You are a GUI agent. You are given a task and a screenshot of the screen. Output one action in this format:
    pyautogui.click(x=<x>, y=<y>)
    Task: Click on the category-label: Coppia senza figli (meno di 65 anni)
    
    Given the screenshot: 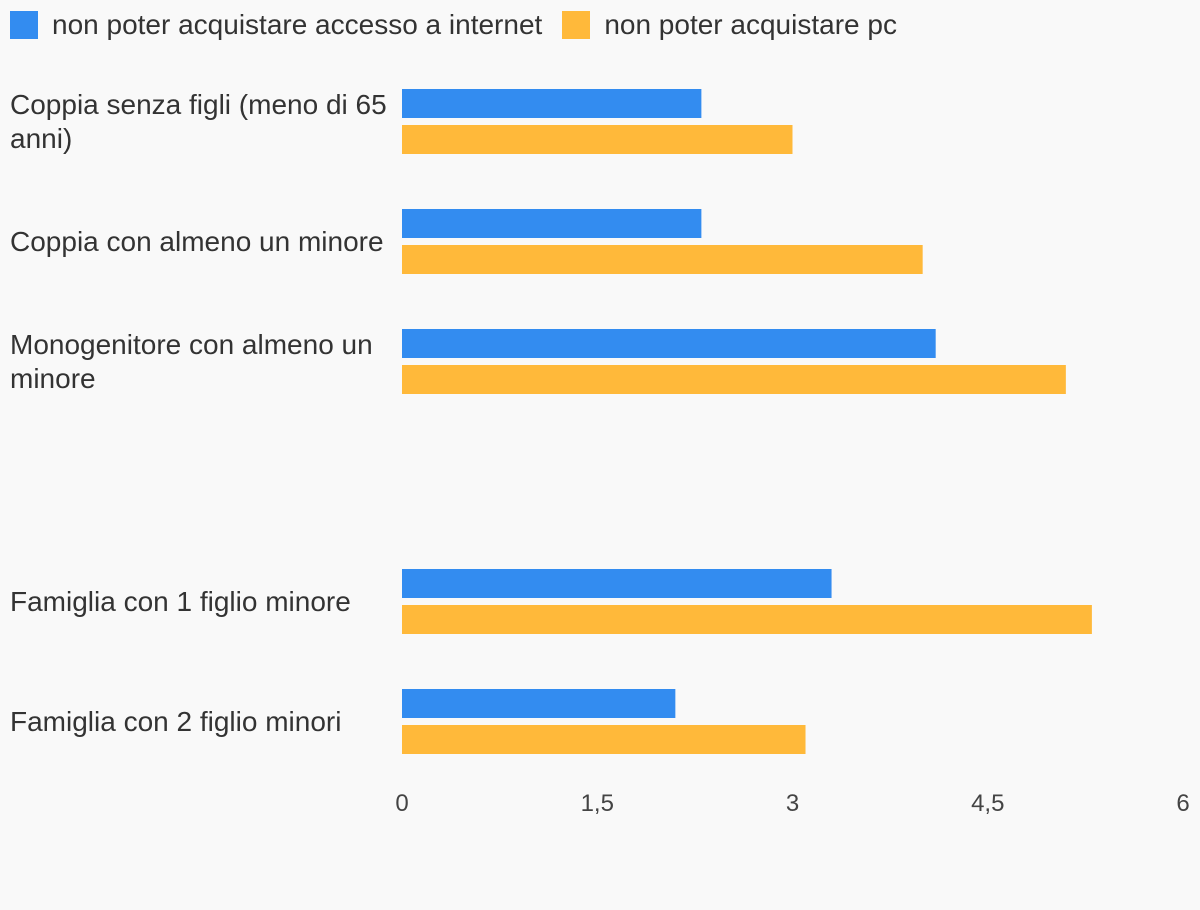 What is the action you would take?
    pyautogui.click(x=198, y=121)
    